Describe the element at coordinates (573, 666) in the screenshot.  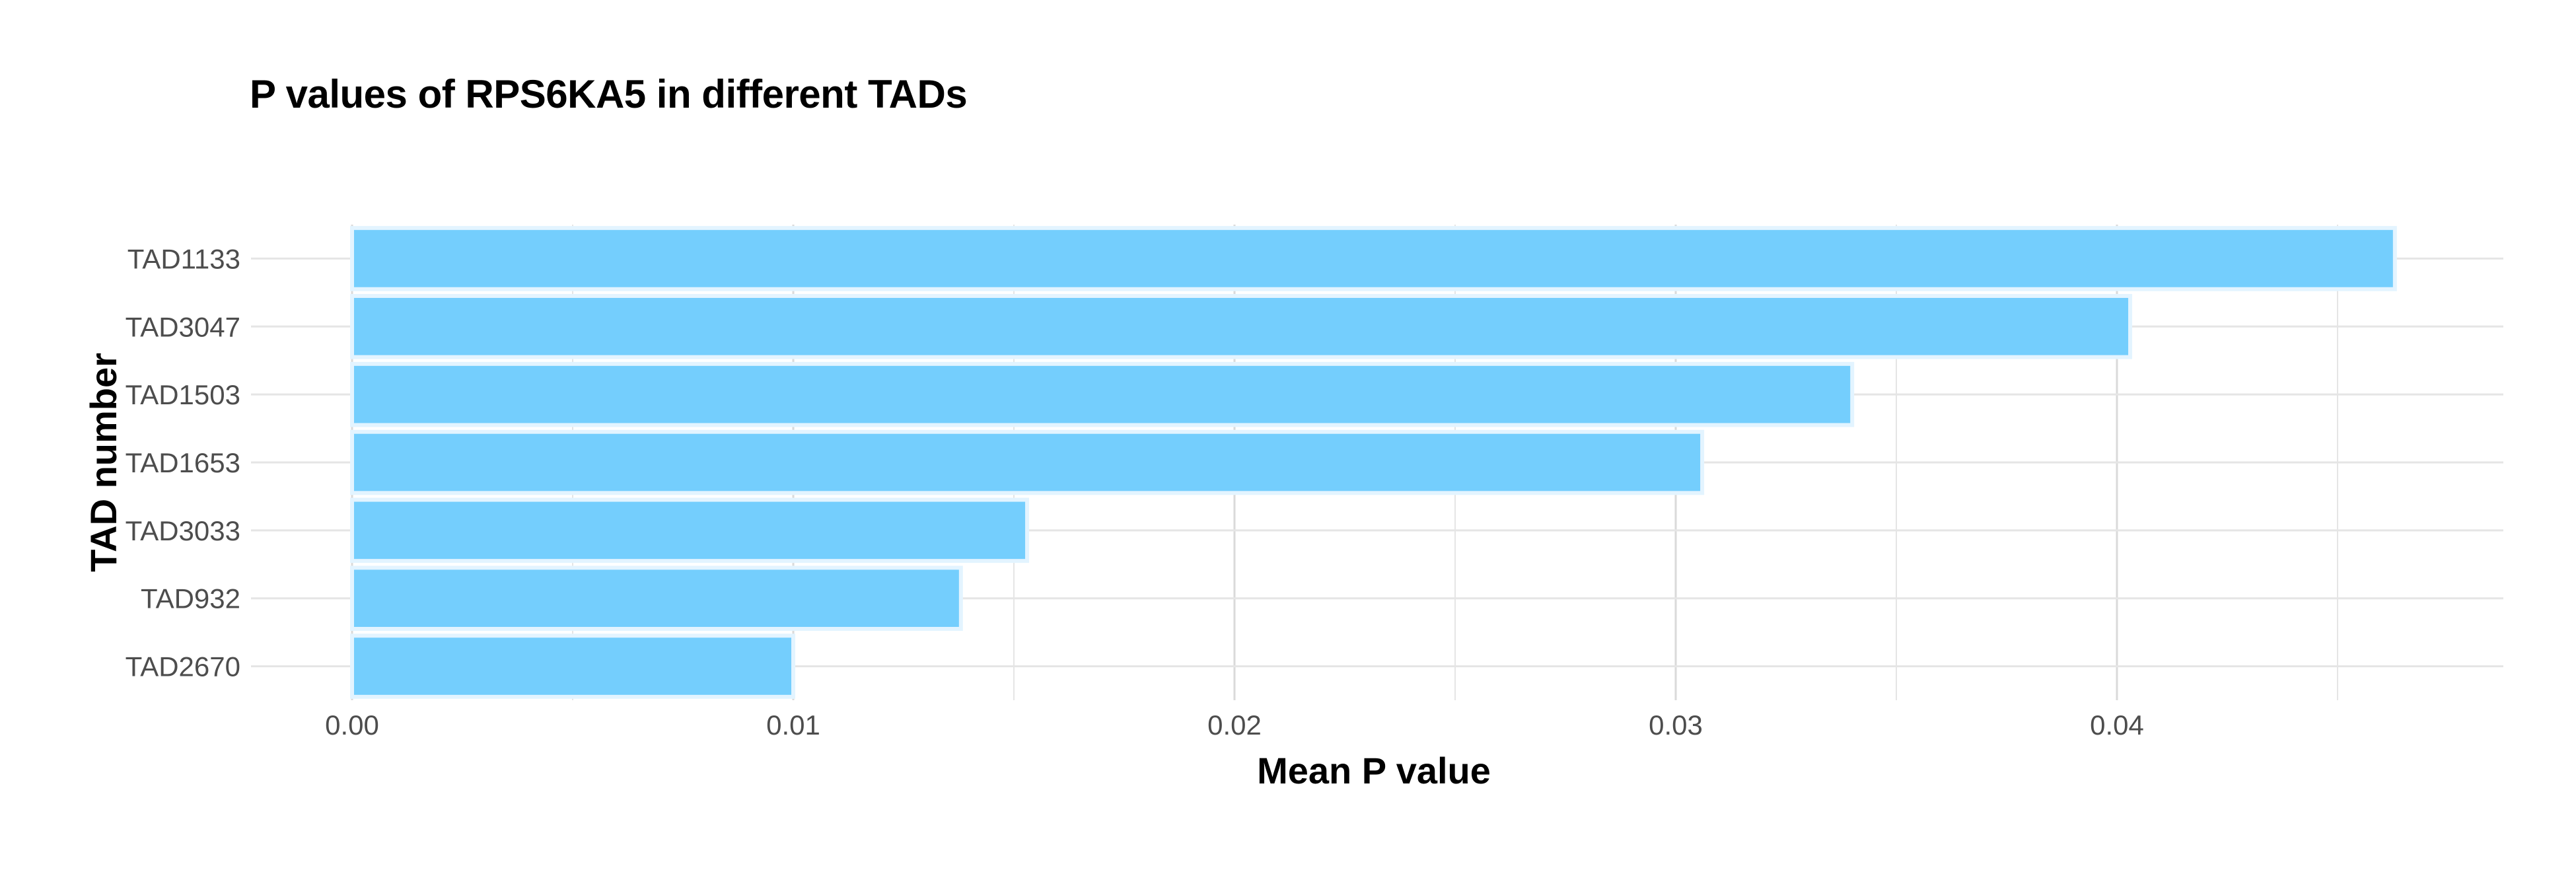
I see `bar-tad2670` at that location.